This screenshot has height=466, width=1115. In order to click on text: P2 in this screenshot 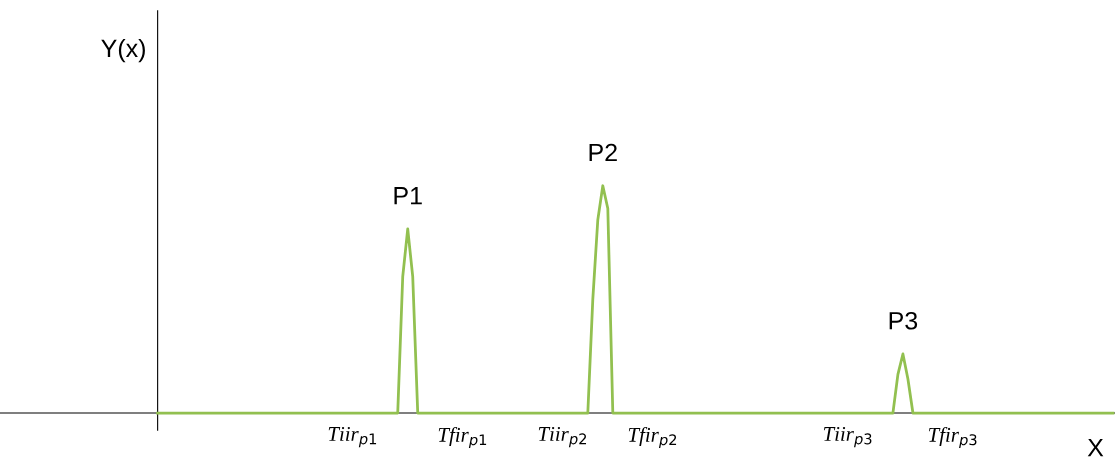, I will do `click(603, 152)`.